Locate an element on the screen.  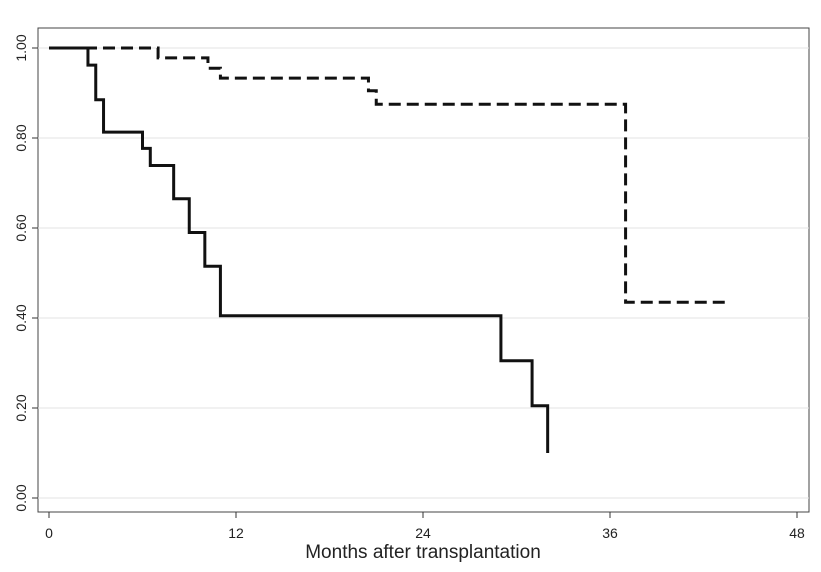
x-tick-label: 24 is located at coordinates (423, 533).